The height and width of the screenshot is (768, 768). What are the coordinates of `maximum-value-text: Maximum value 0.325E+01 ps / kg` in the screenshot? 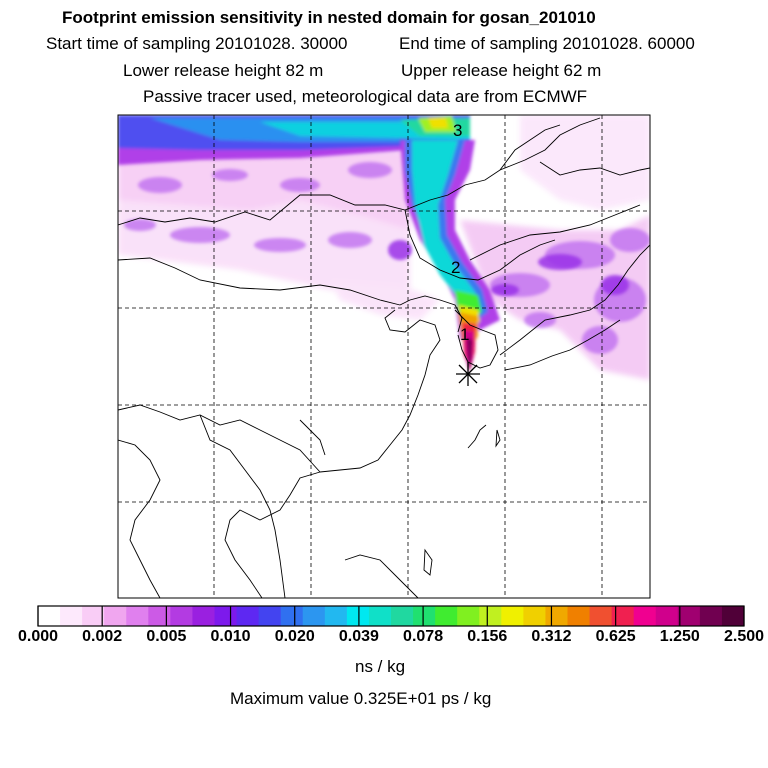 It's located at (361, 698).